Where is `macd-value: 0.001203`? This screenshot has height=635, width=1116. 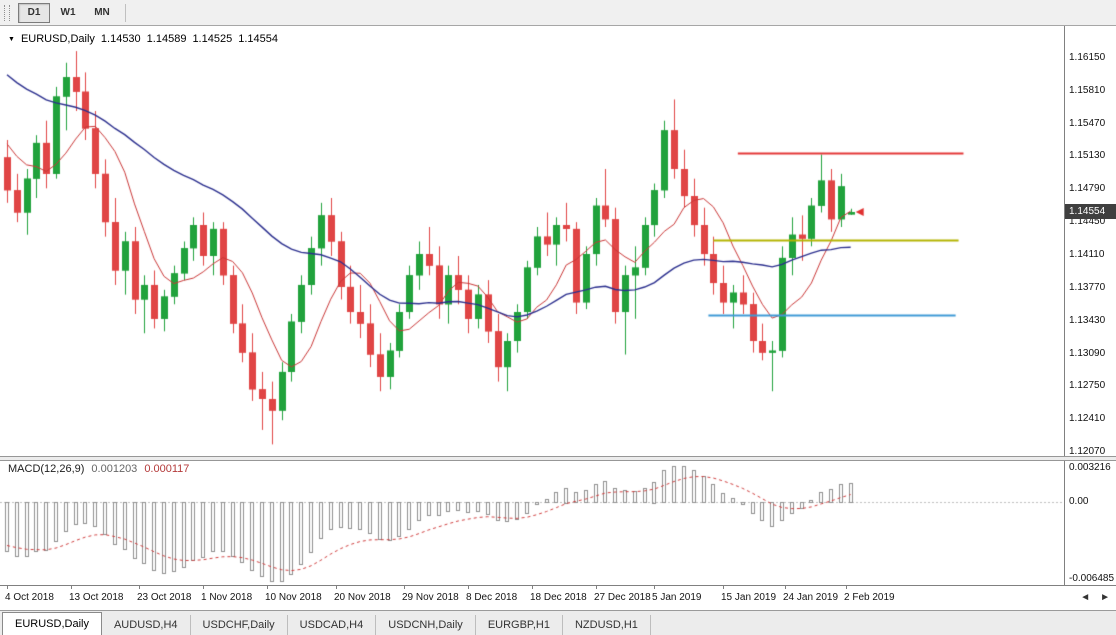 macd-value: 0.001203 is located at coordinates (114, 469).